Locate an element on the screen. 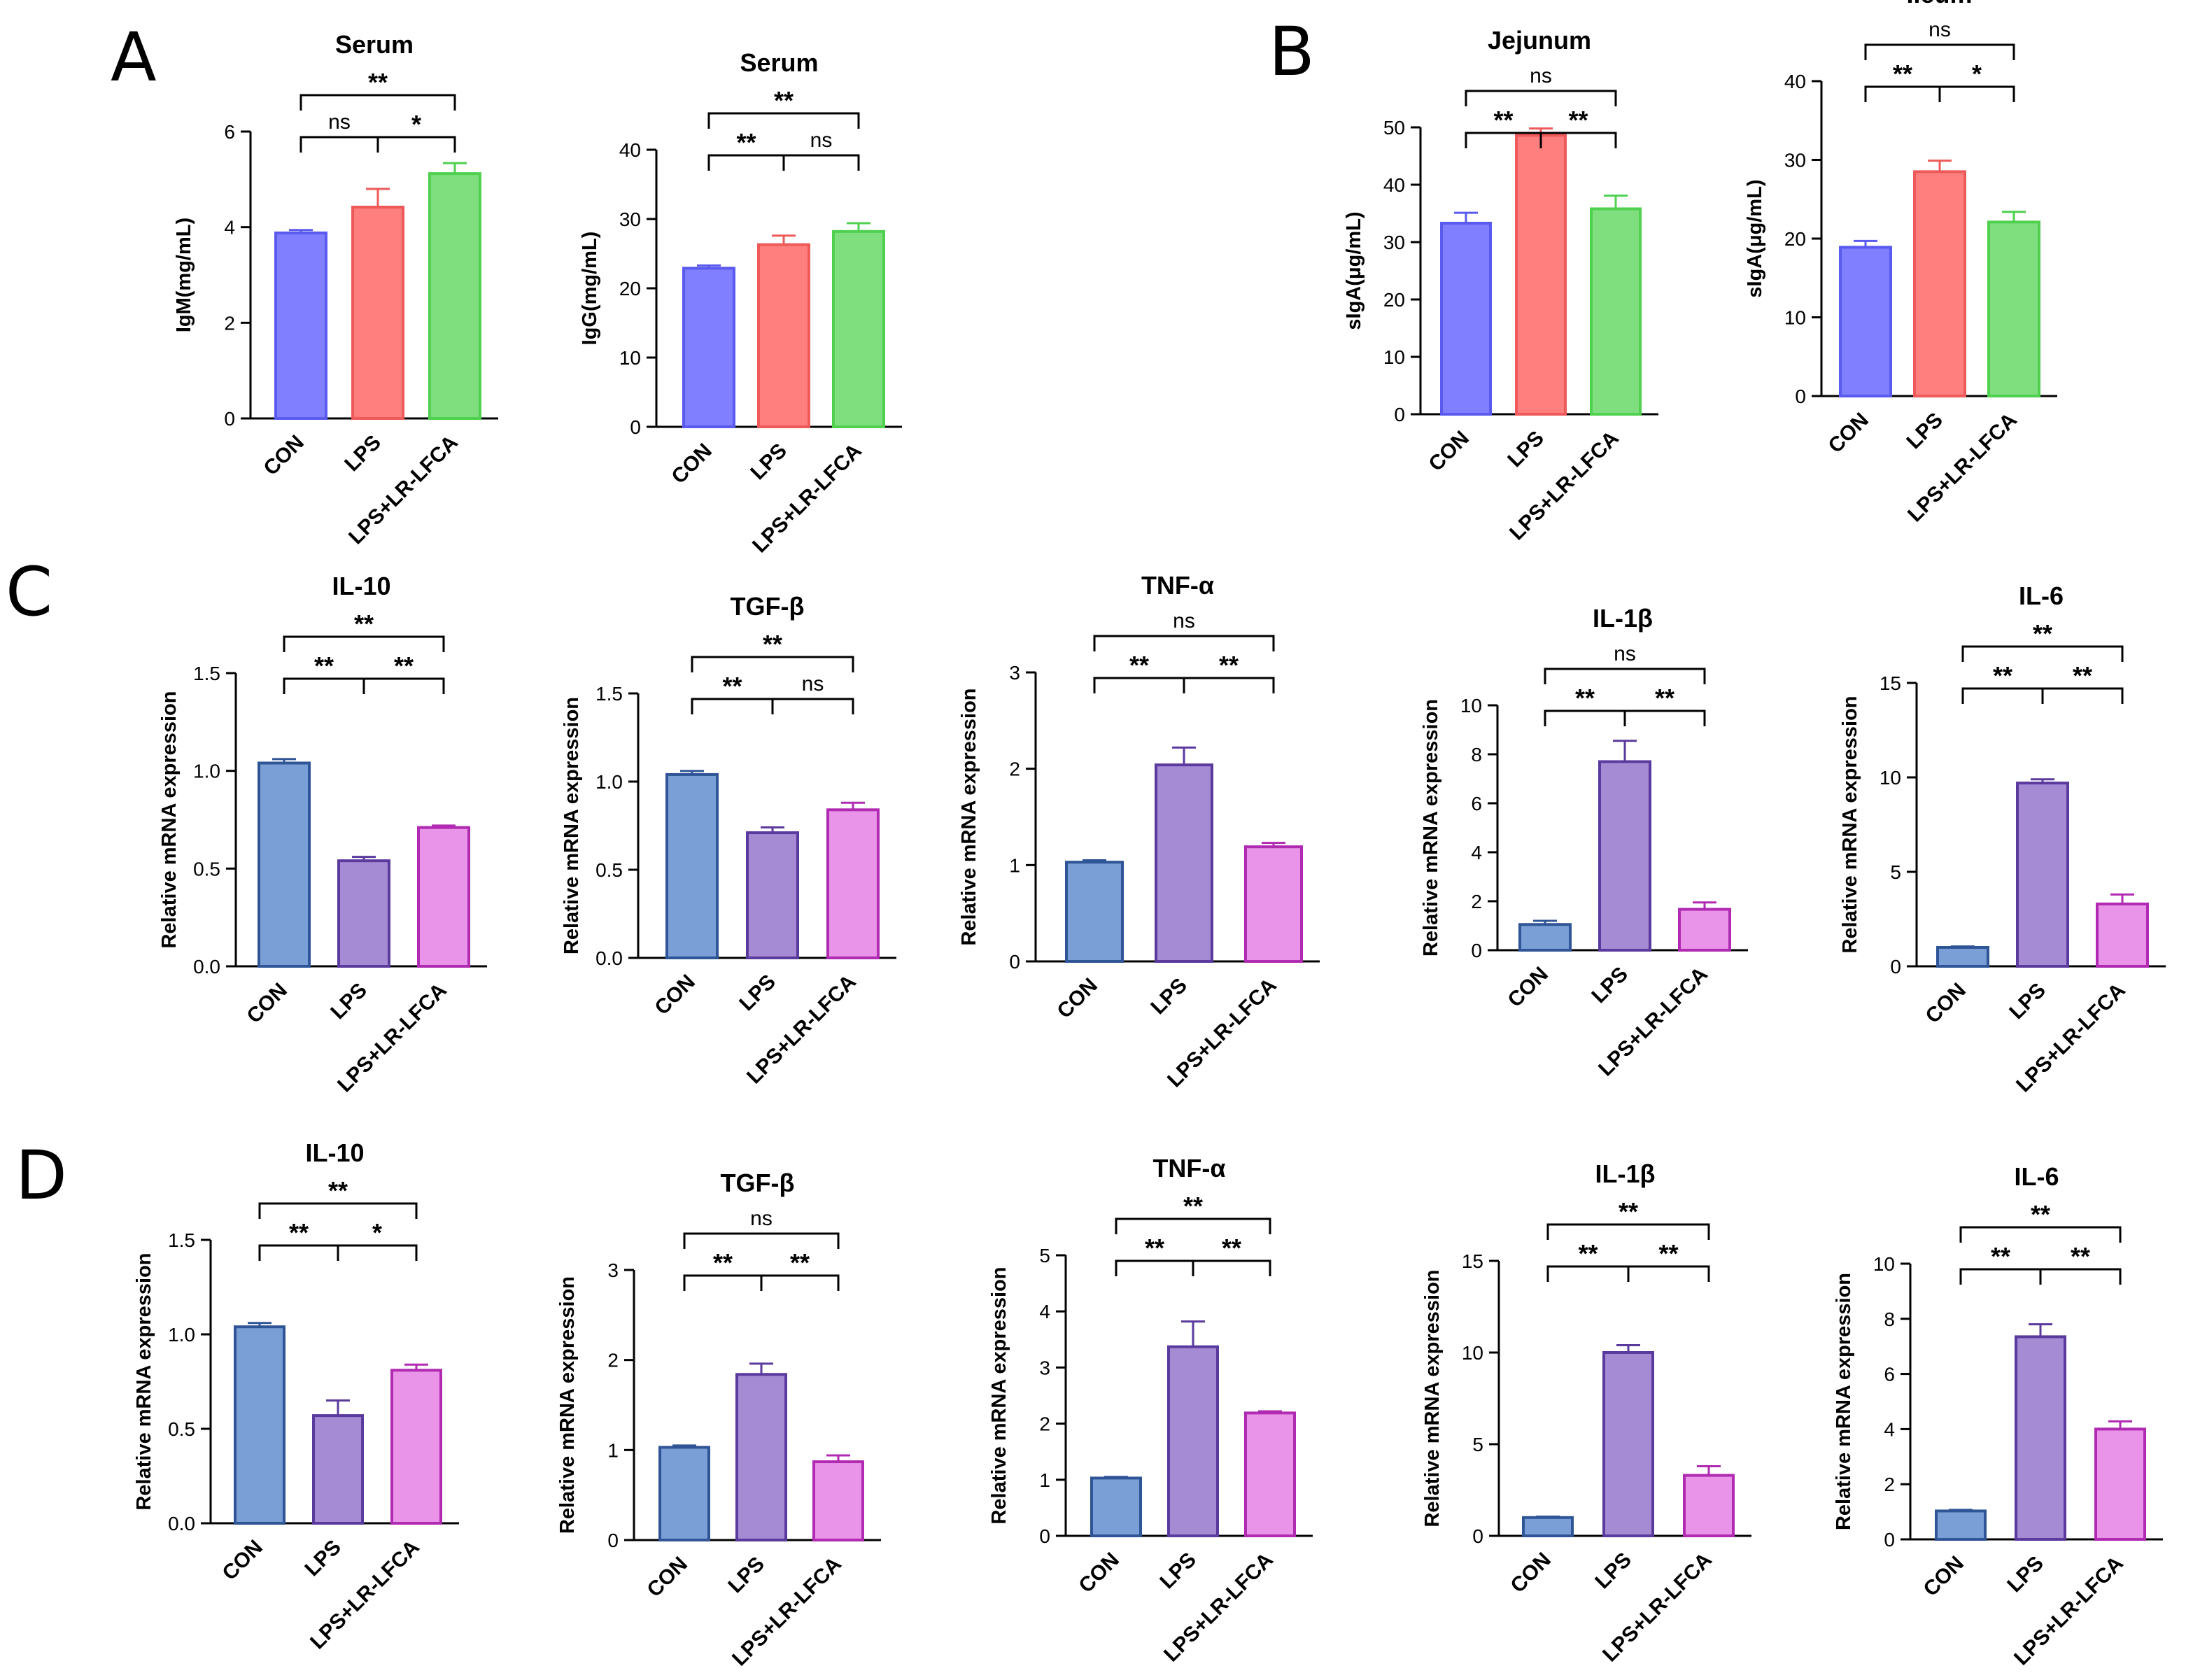 The height and width of the screenshot is (1680, 2207). y-tick-label: 15 is located at coordinates (1473, 1261).